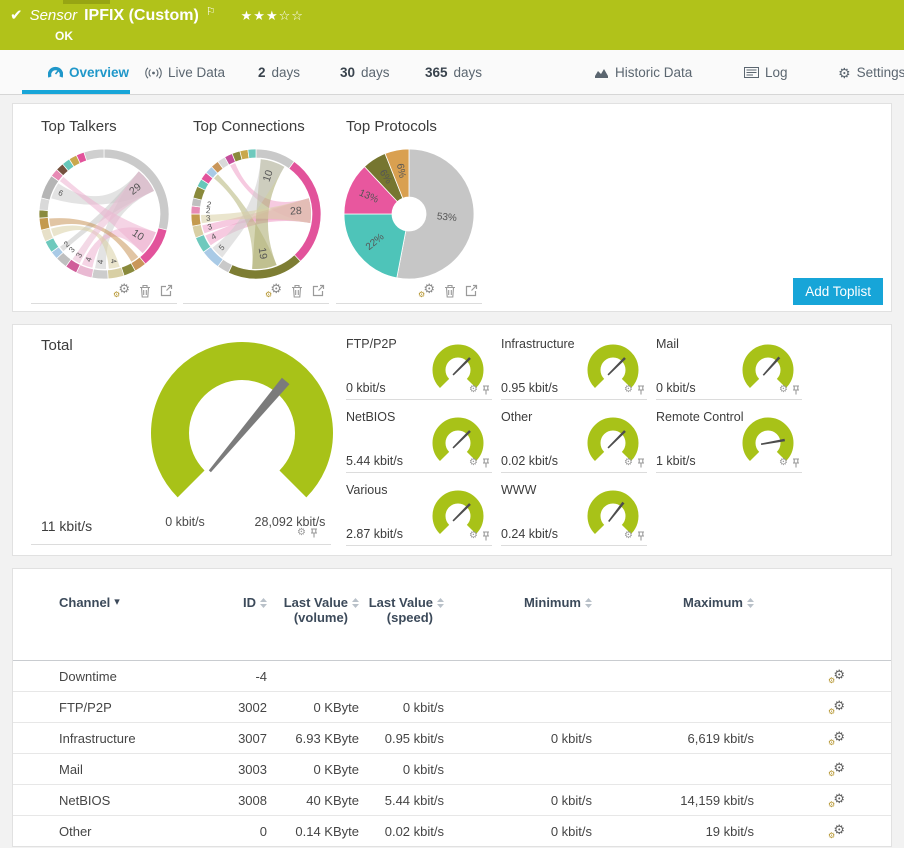 This screenshot has height=848, width=904. Describe the element at coordinates (290, 522) in the screenshot. I see `gauge-max-label: 28,092 kbit/s` at that location.